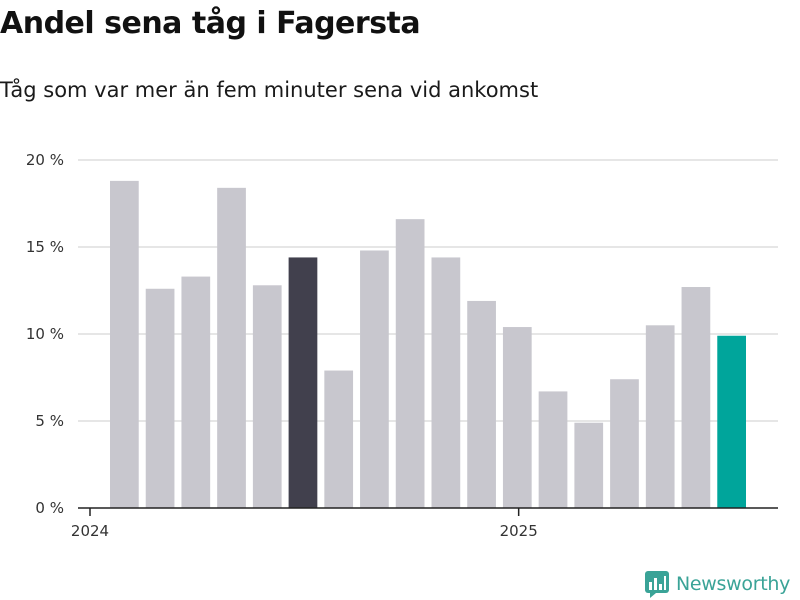 This screenshot has height=600, width=800. I want to click on y-tick-label: 5 %, so click(49, 421).